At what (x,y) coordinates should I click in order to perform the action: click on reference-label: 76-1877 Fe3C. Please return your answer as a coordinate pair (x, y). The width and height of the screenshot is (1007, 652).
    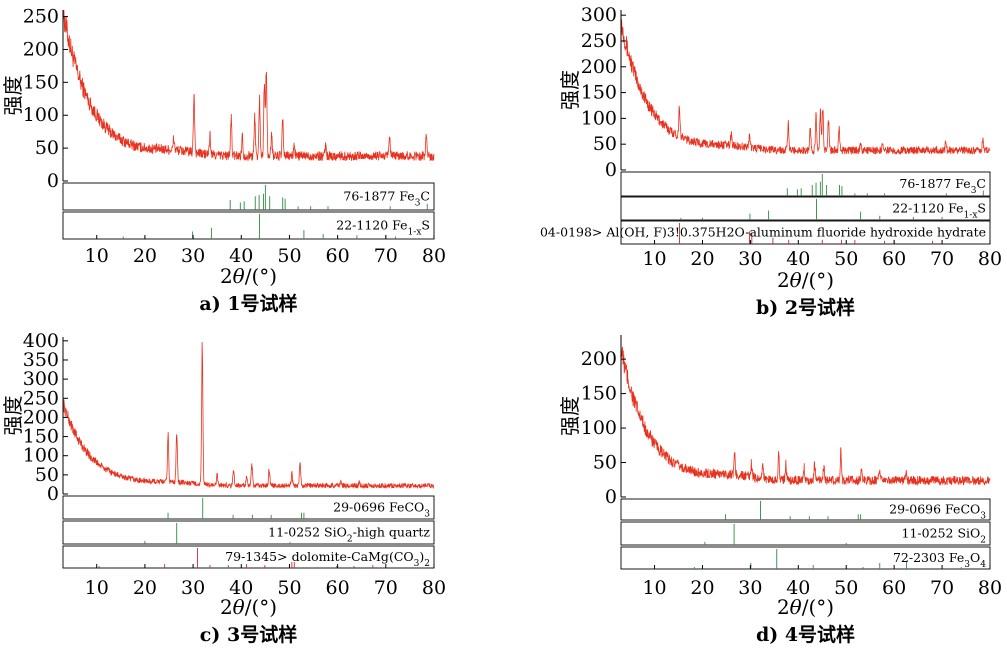
    Looking at the image, I should click on (386, 199).